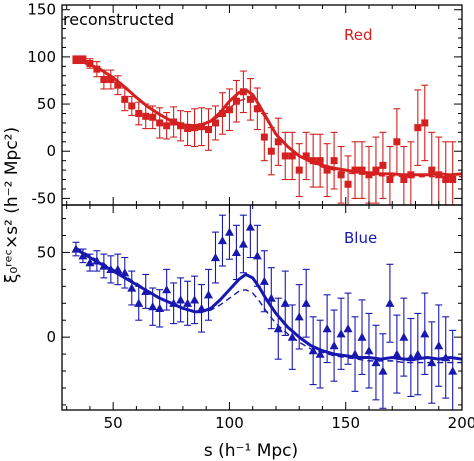 The width and height of the screenshot is (474, 461). Describe the element at coordinates (12, 205) in the screenshot. I see `y-axis-label: ξ₀ʳᵉᶜ×s² (h⁻² Mpc²)` at that location.